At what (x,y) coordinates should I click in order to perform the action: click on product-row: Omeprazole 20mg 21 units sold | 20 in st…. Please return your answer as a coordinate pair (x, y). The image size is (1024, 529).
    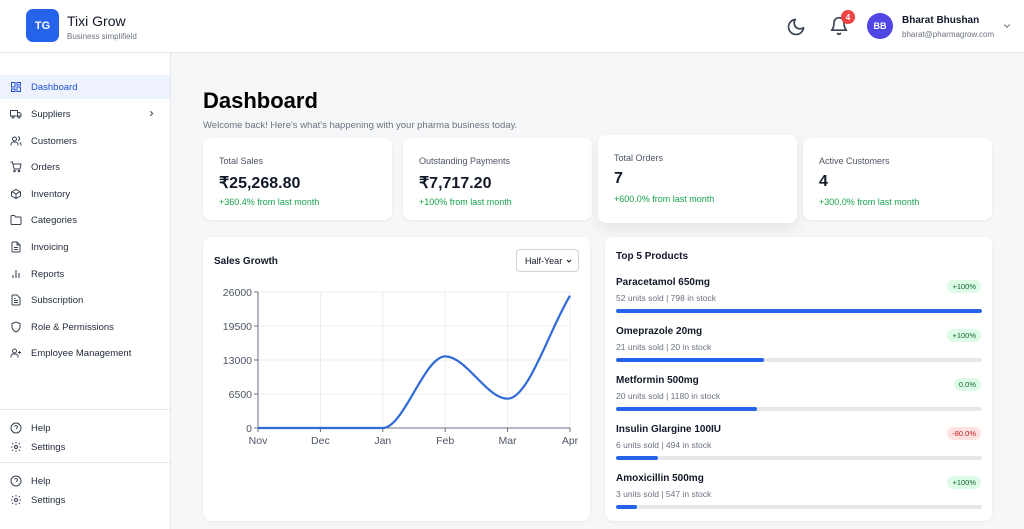
    Looking at the image, I should click on (799, 347).